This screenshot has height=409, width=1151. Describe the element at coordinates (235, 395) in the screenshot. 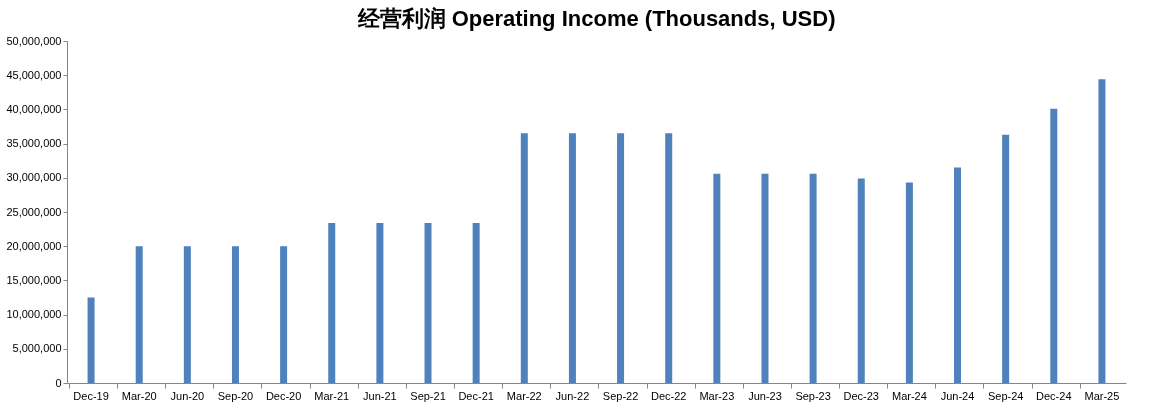

I see `x-tick-label: Sep-20` at that location.